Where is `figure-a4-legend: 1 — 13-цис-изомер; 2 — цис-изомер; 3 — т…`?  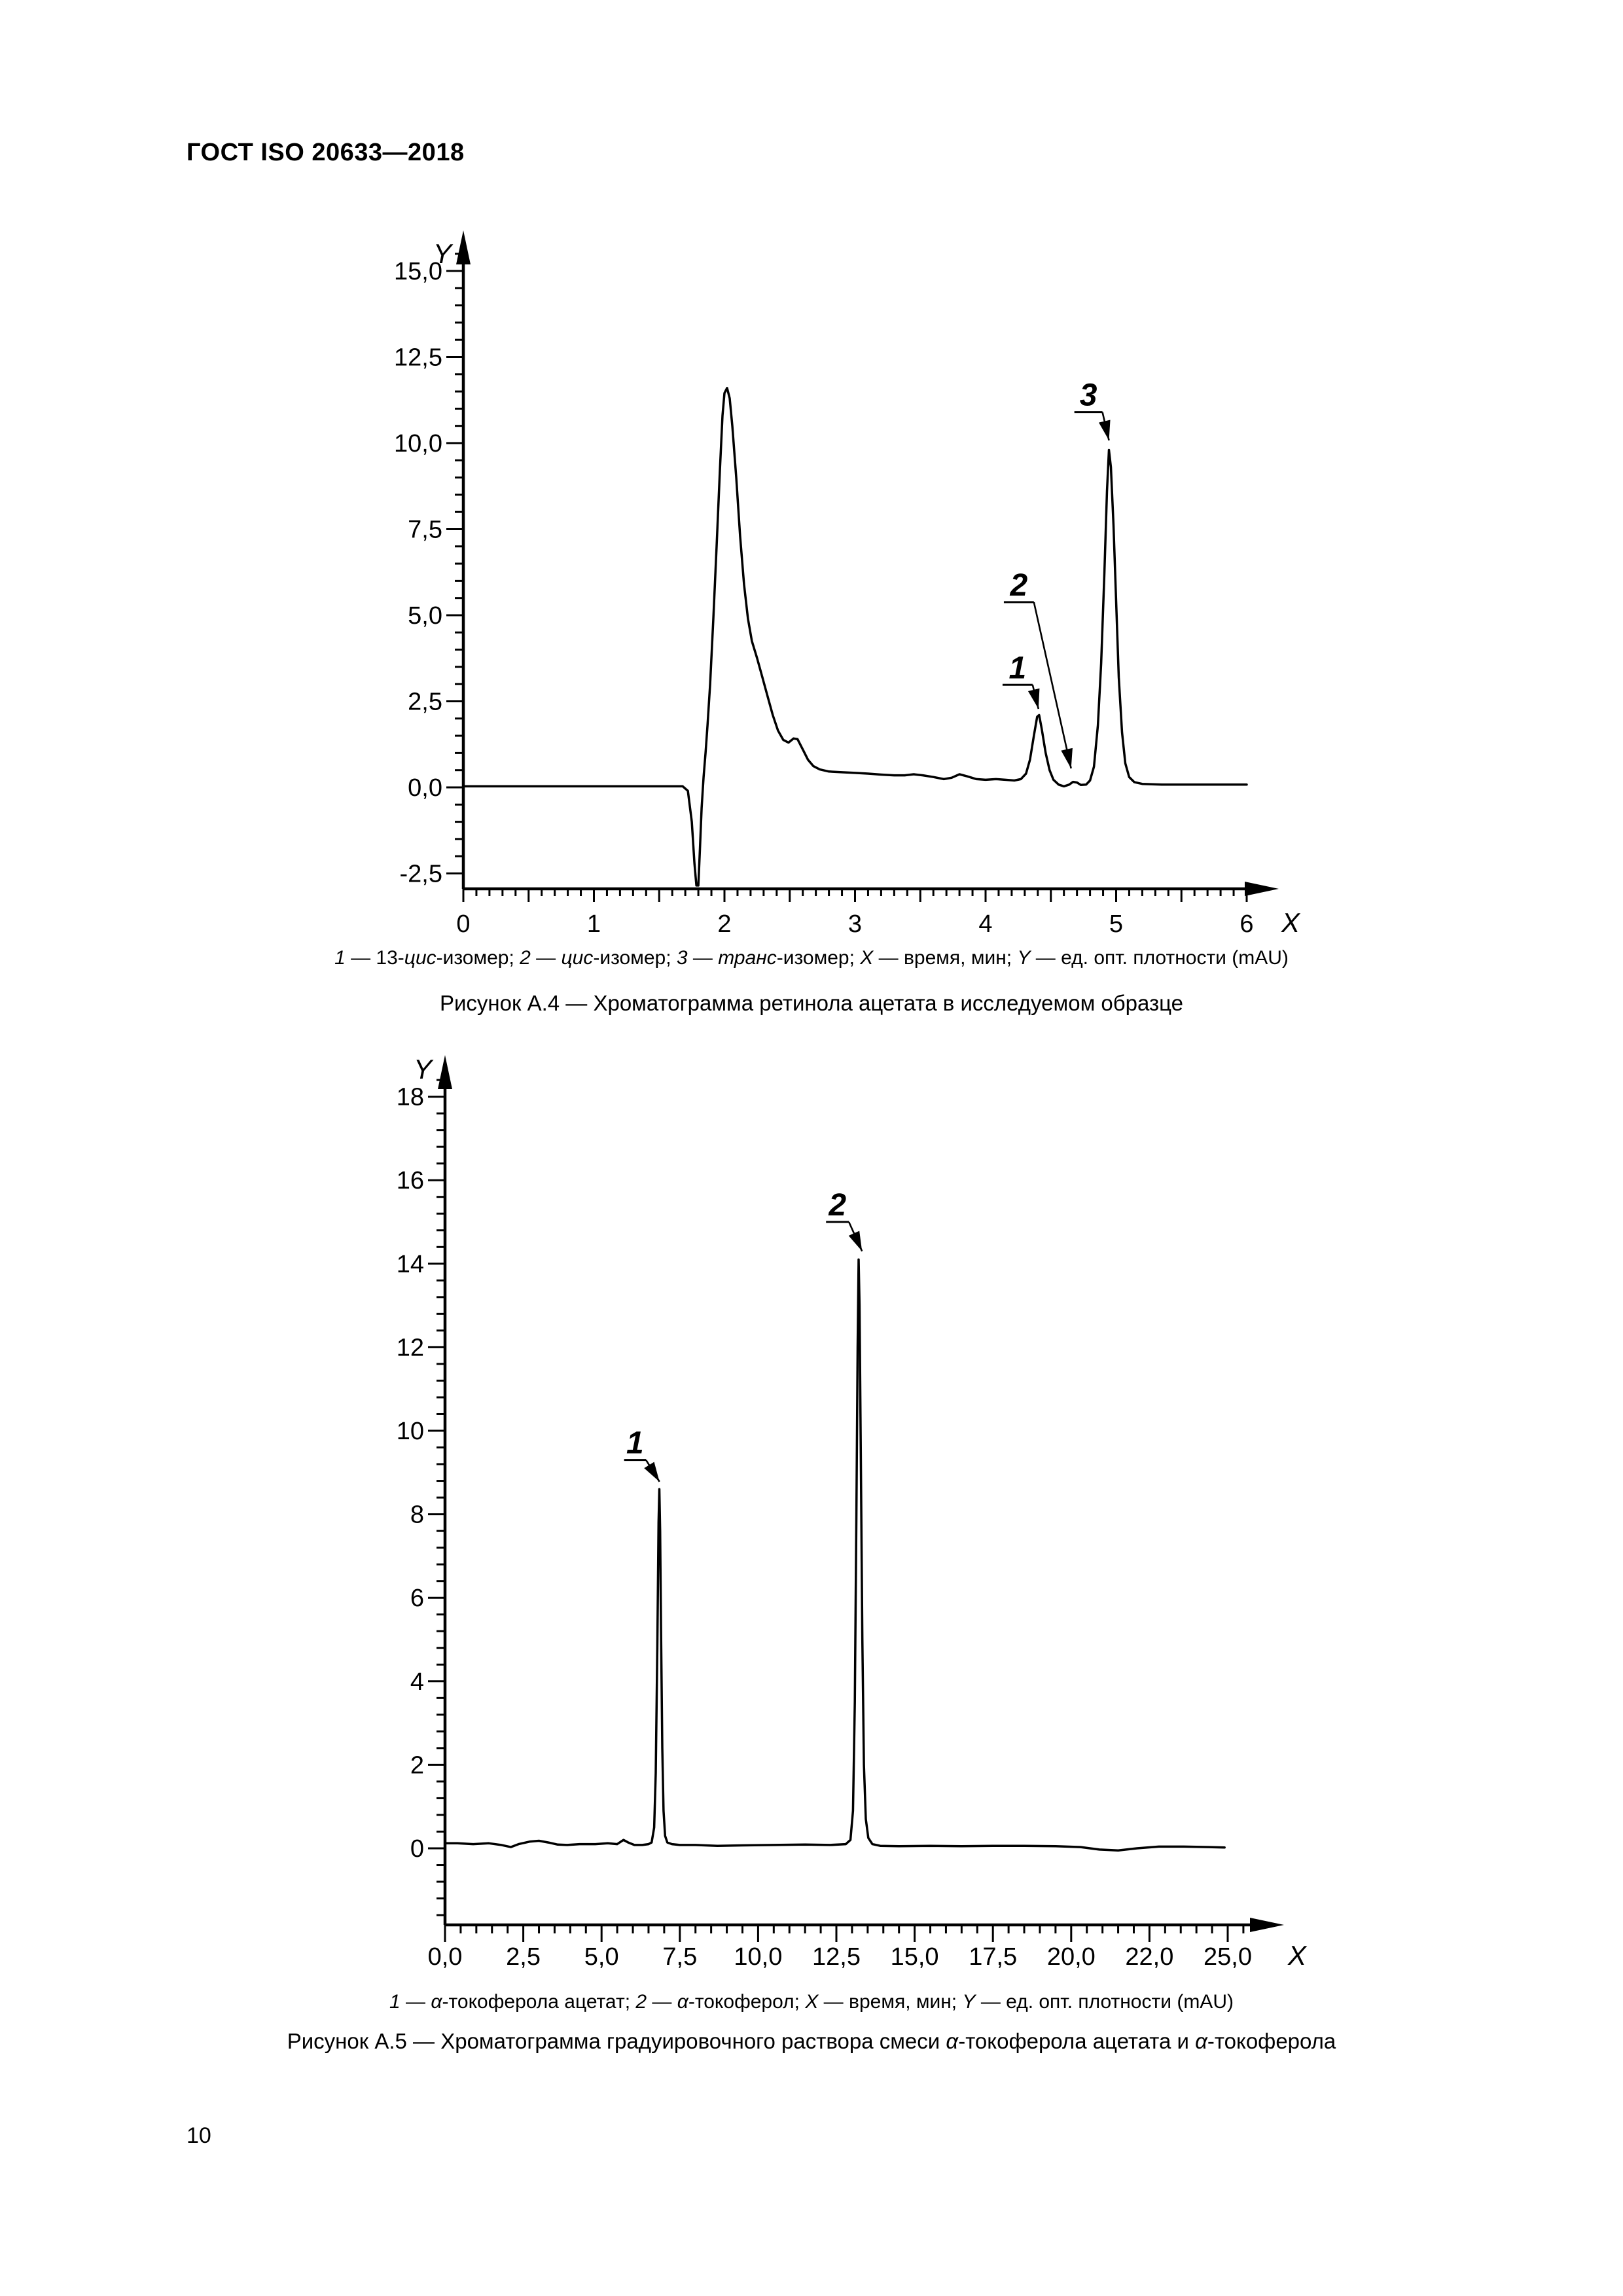 figure-a4-legend: 1 — 13-цис-изомер; 2 — цис-изомер; 3 — т… is located at coordinates (811, 958).